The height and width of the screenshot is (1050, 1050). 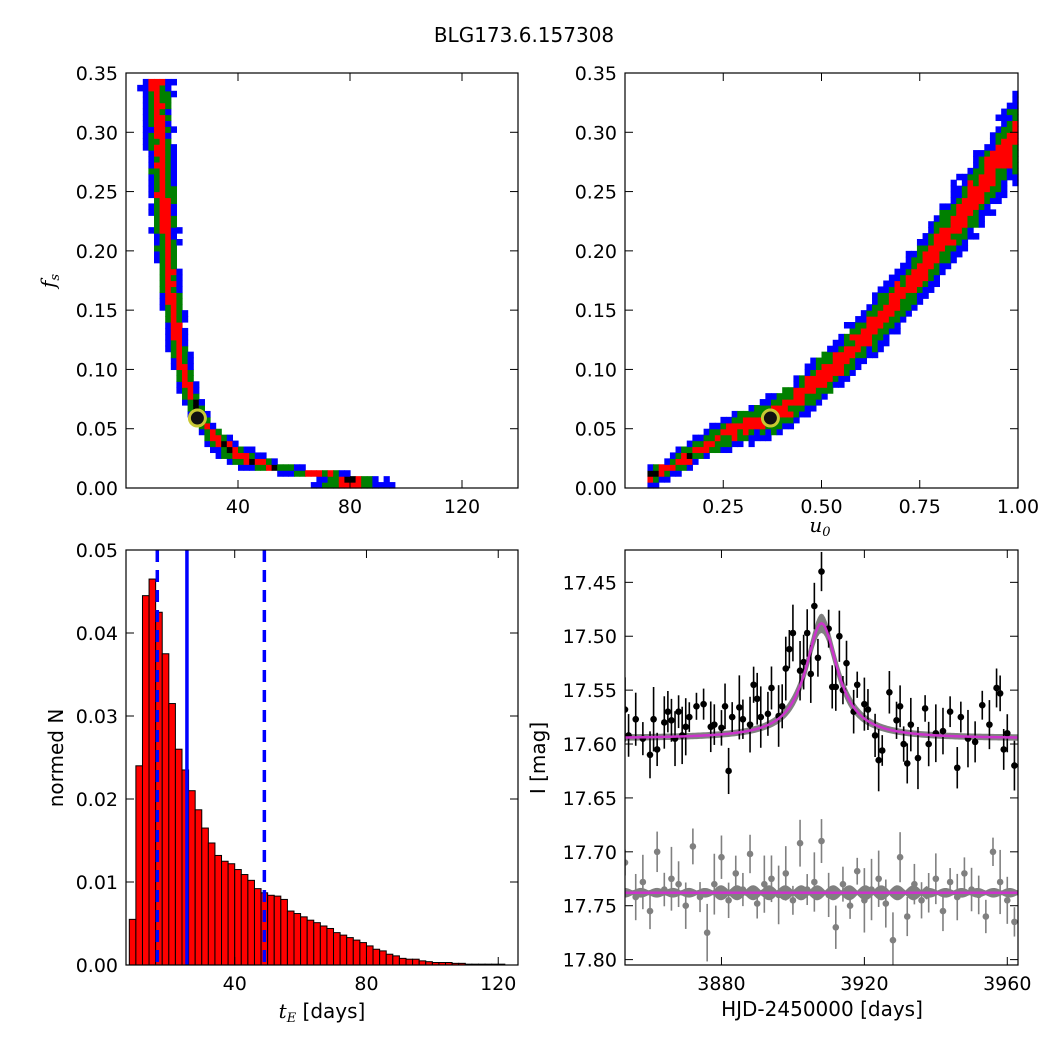 What do you see at coordinates (596, 489) in the screenshot?
I see `top-right-ytick-label: 0.00` at bounding box center [596, 489].